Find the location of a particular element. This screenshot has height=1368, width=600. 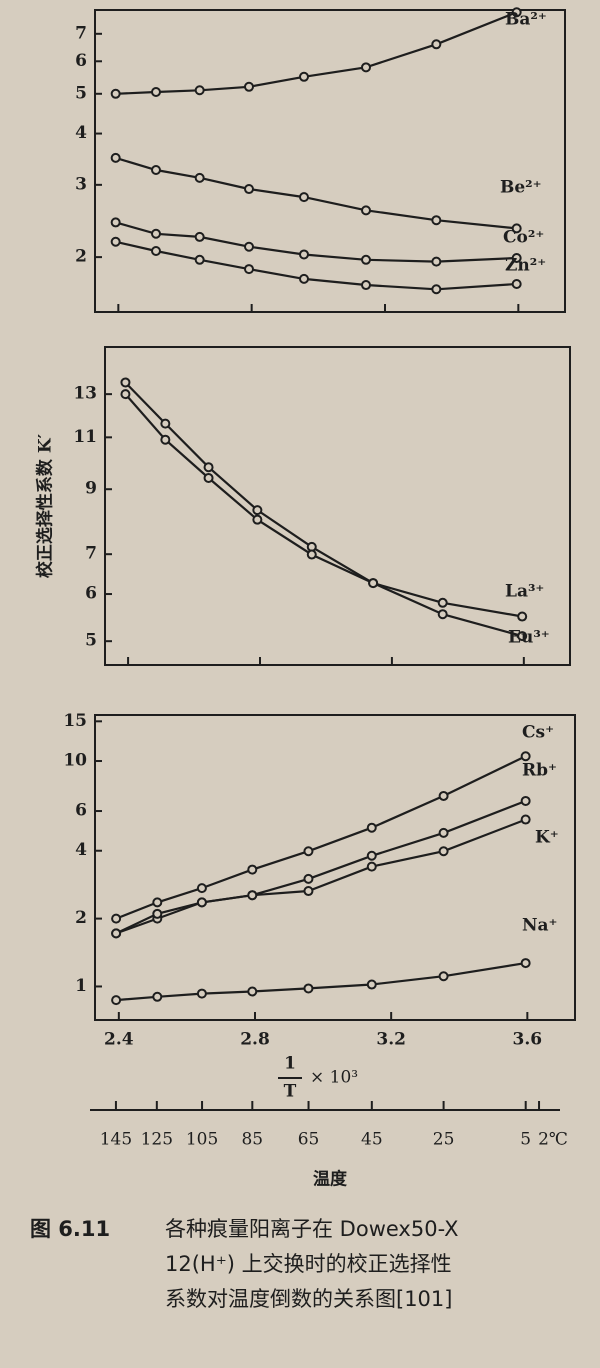

series-label: La³⁺ is located at coordinates (524, 592).